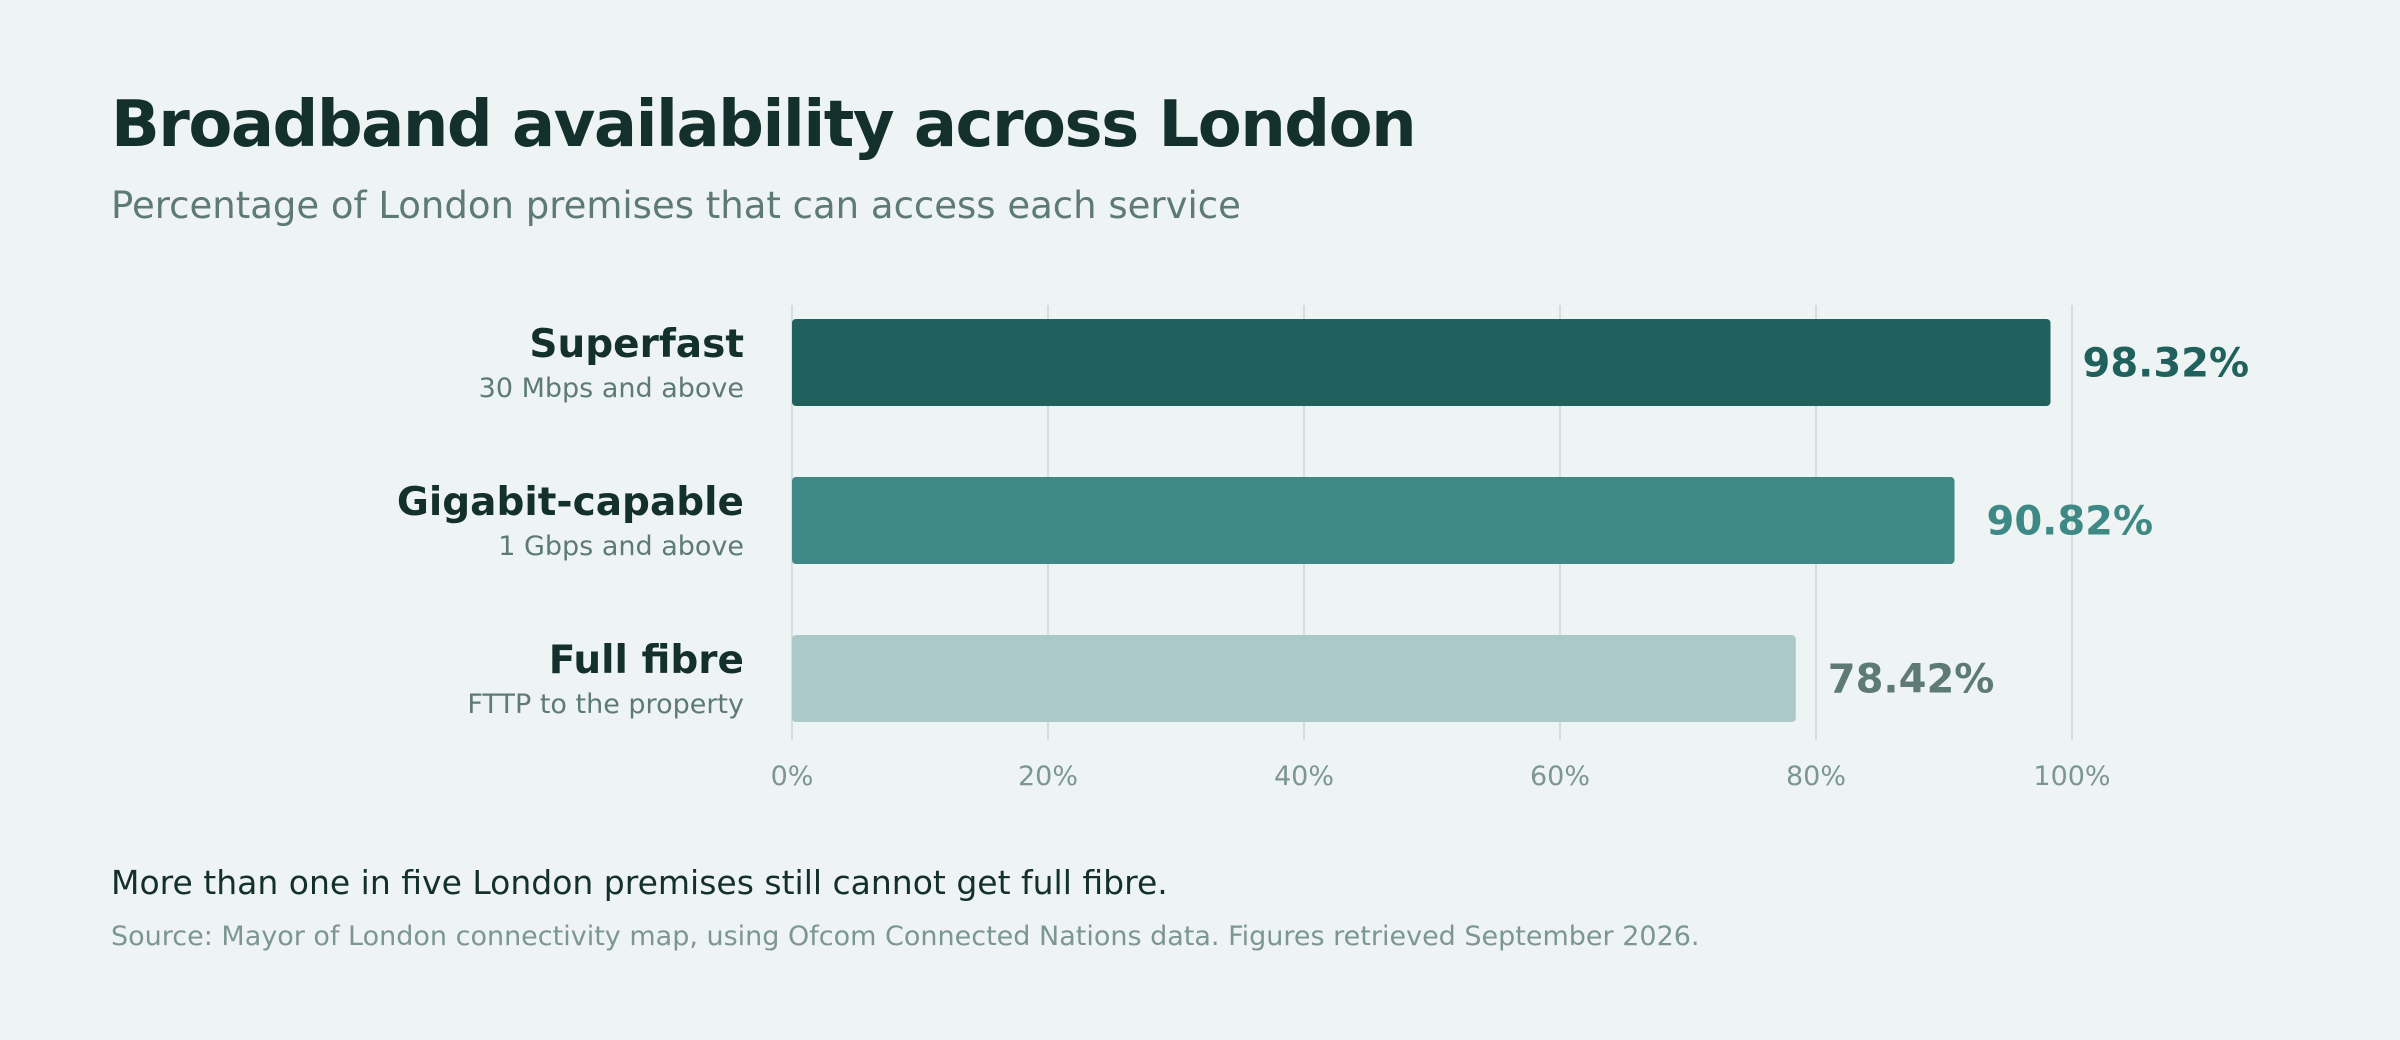  Describe the element at coordinates (792, 776) in the screenshot. I see `x-tick-label: 0%` at that location.